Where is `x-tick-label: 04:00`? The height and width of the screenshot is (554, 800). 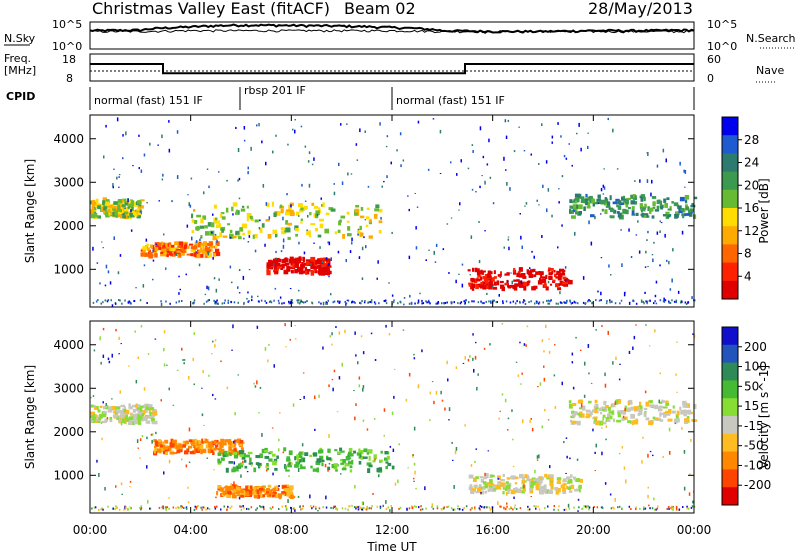
x-tick-label: 04:00 is located at coordinates (190, 530).